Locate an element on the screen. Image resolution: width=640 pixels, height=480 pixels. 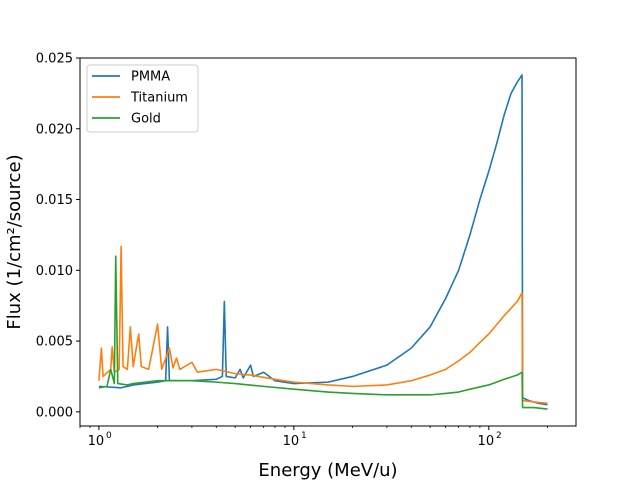
y-tick-label: 0.025 is located at coordinates (54, 59).